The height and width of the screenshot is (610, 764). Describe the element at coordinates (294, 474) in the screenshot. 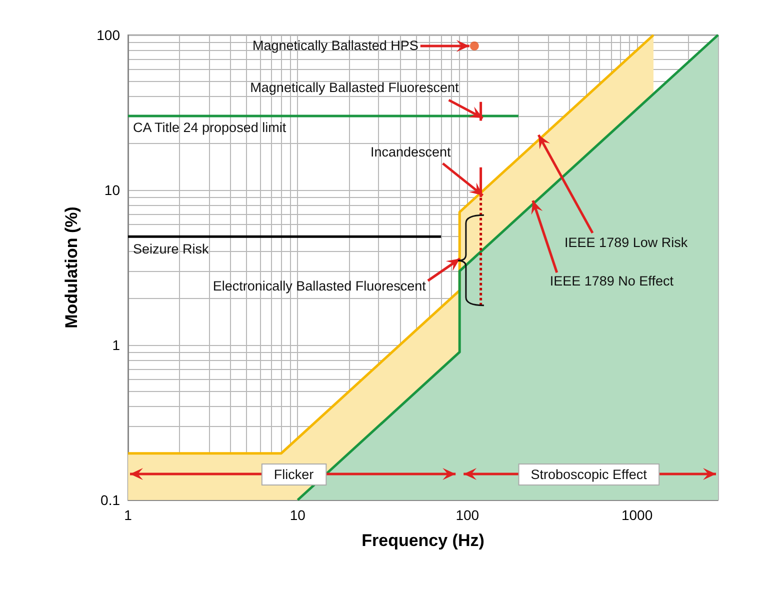

I see `annotation: Flicker` at that location.